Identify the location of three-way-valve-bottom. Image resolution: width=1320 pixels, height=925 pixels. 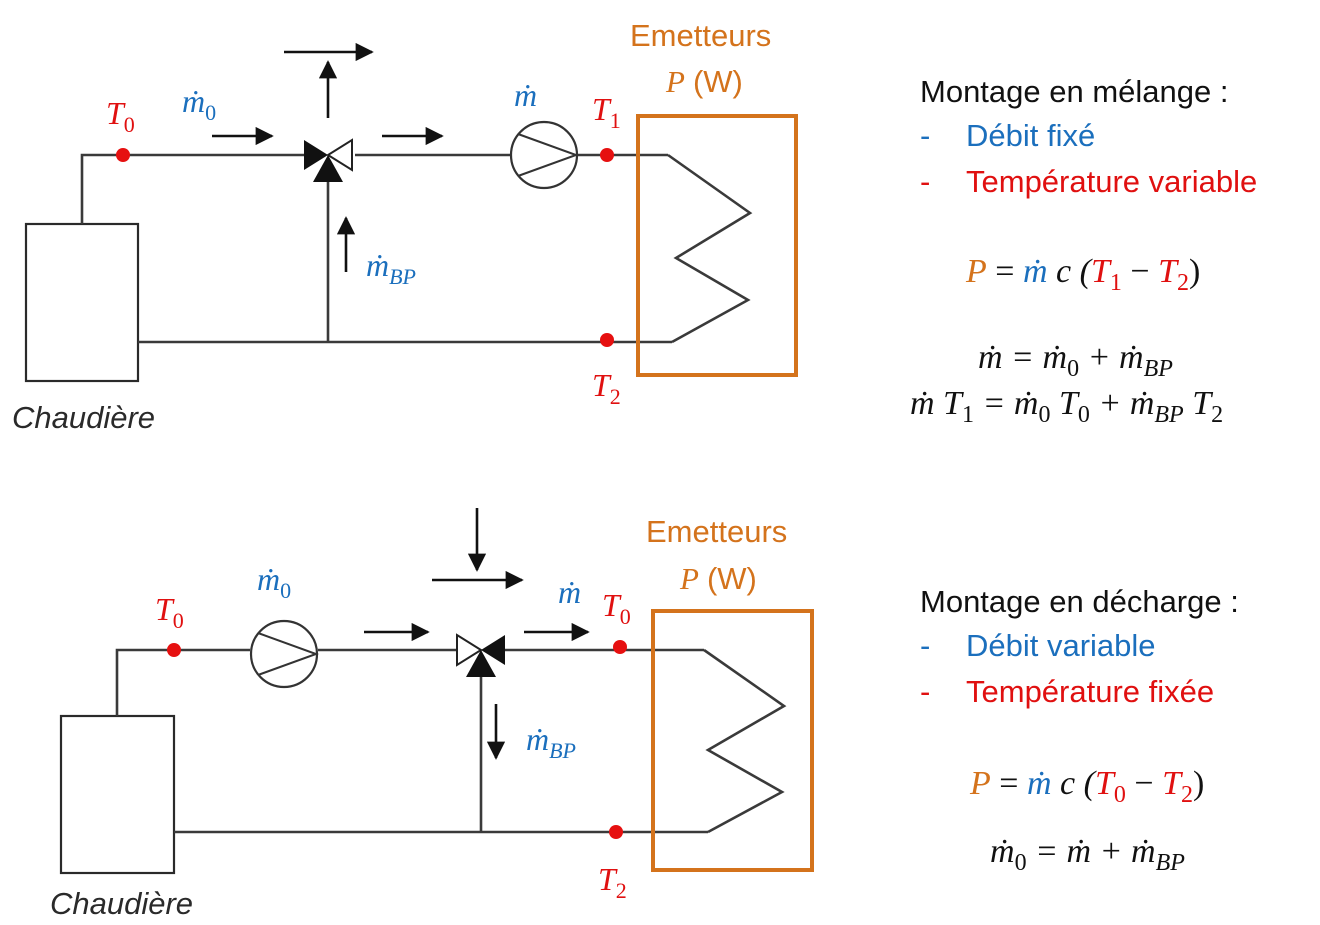
(480, 655).